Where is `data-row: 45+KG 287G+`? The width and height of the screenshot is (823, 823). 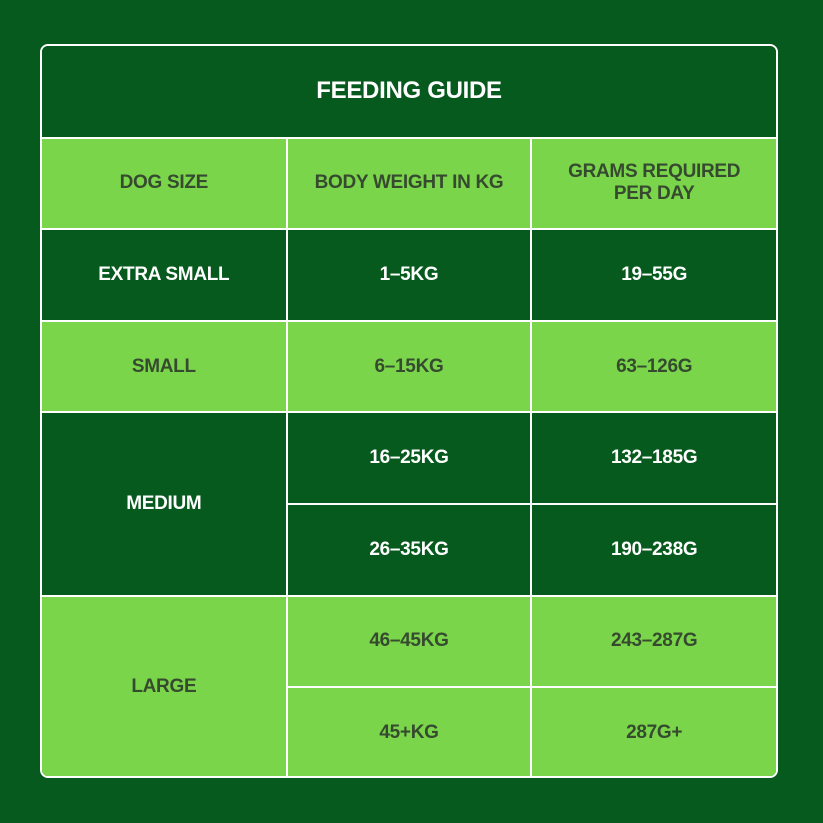
data-row: 45+KG 287G+ is located at coordinates (409, 731).